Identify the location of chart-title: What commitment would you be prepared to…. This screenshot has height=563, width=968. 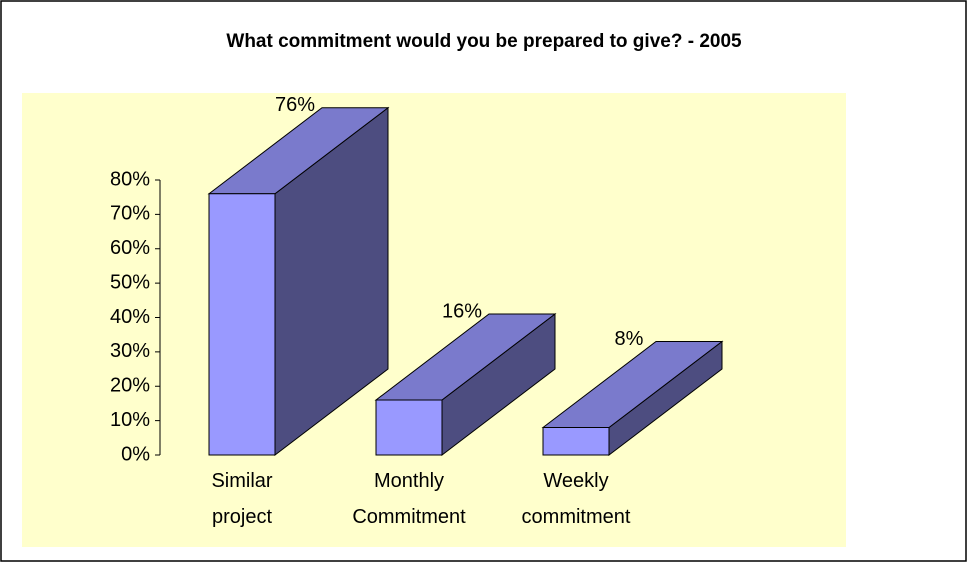
(484, 41).